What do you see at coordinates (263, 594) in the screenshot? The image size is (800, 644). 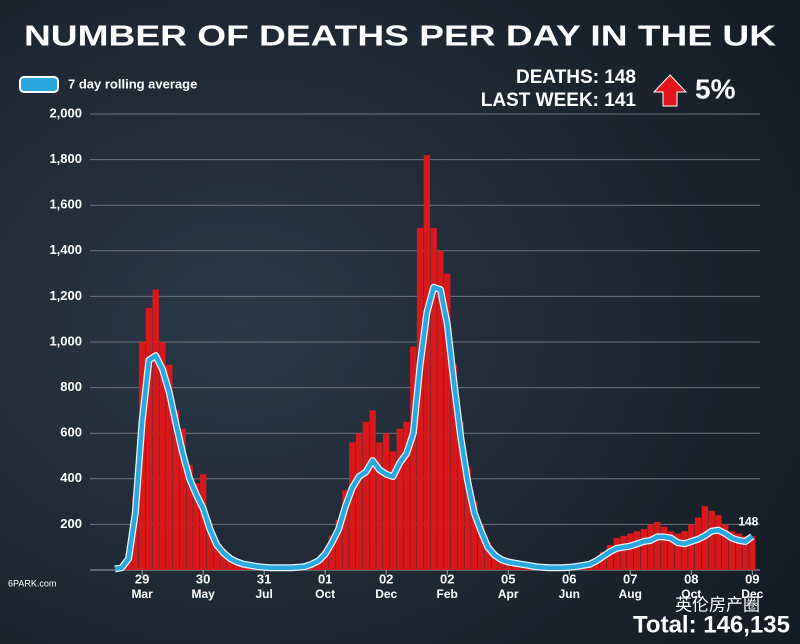 I see `x-tick-label: Jul` at bounding box center [263, 594].